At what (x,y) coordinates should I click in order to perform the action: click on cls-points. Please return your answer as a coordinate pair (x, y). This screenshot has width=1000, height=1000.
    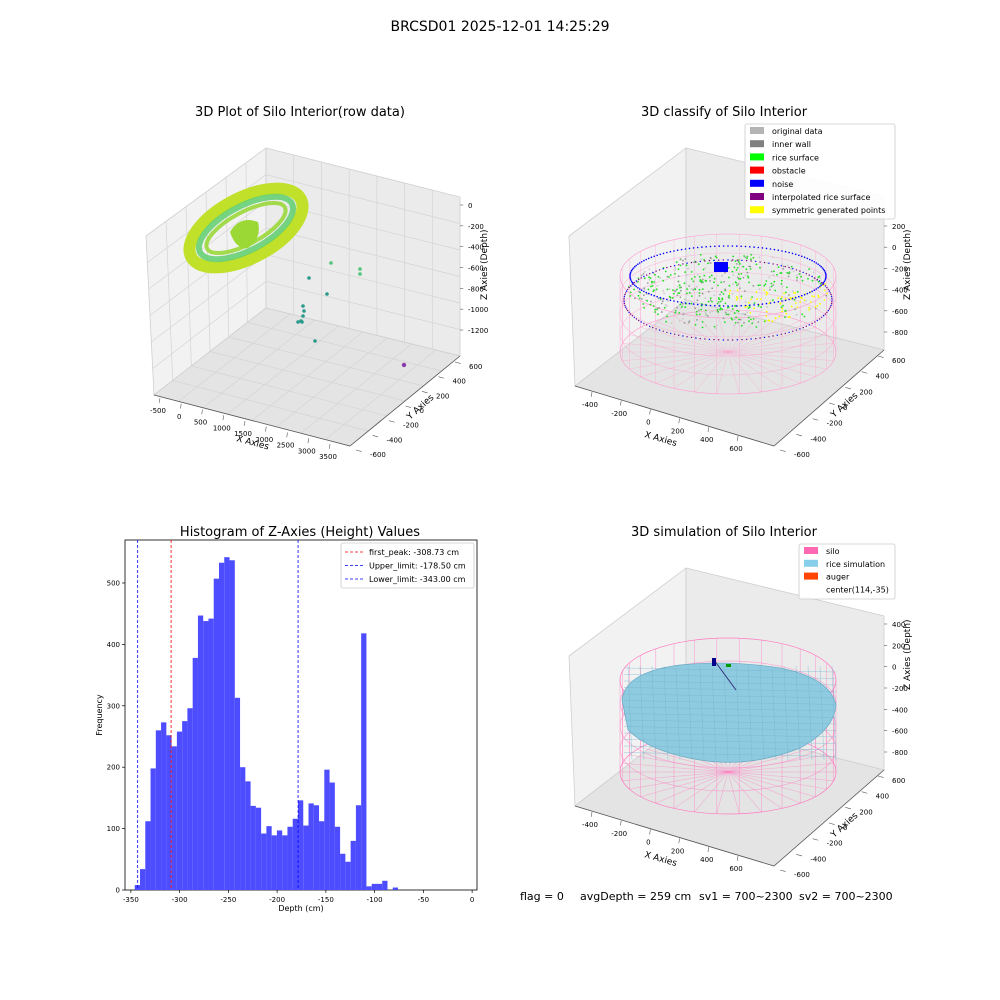
    Looking at the image, I should click on (728, 293).